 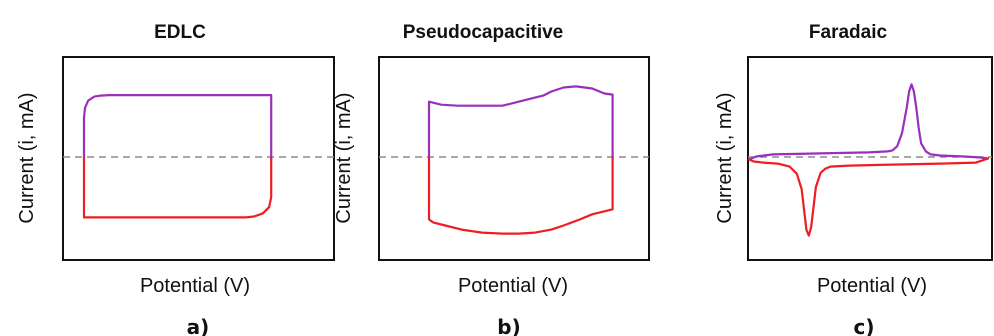 What do you see at coordinates (180, 32) in the screenshot?
I see `chart-title: EDLC` at bounding box center [180, 32].